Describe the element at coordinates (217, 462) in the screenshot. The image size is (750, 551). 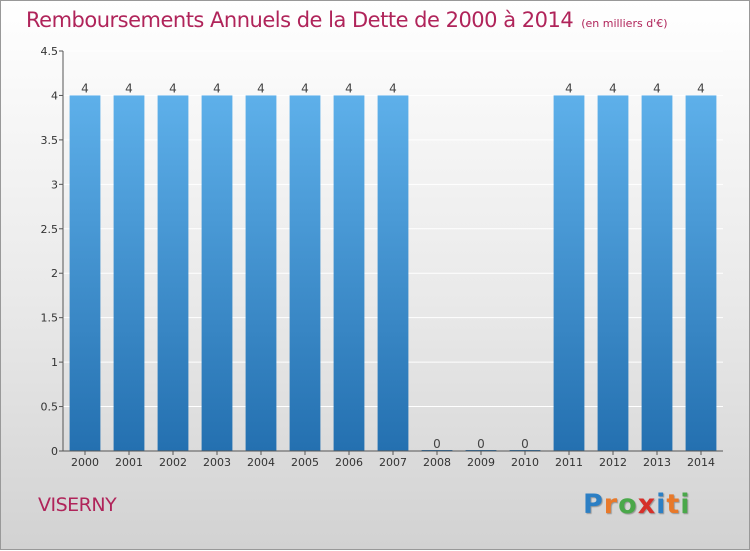
I see `x-tick-label: 2003` at that location.